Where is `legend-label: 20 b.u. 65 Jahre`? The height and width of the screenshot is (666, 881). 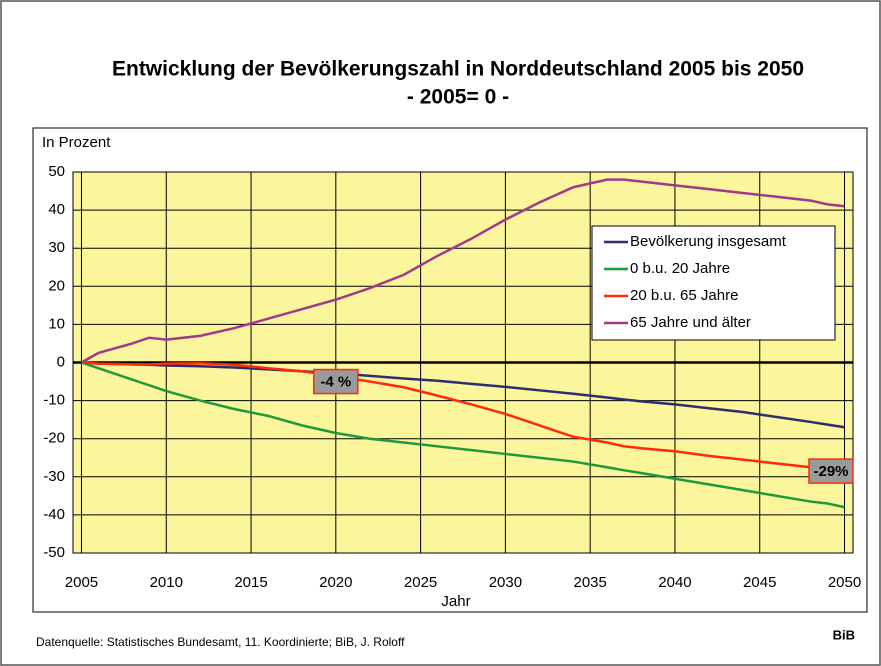 legend-label: 20 b.u. 65 Jahre is located at coordinates (684, 295).